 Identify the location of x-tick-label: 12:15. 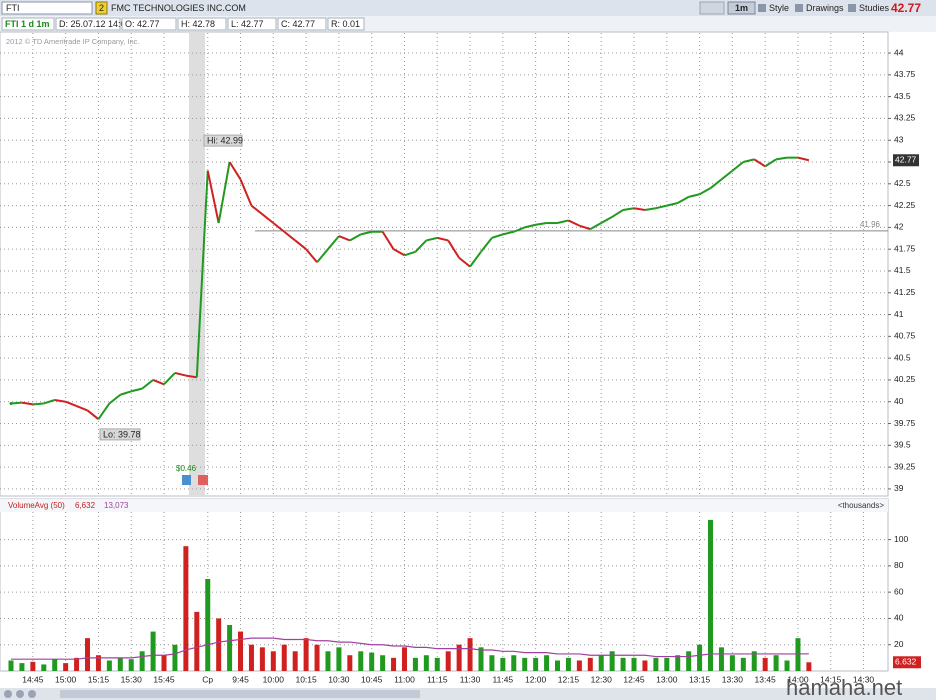
(569, 679).